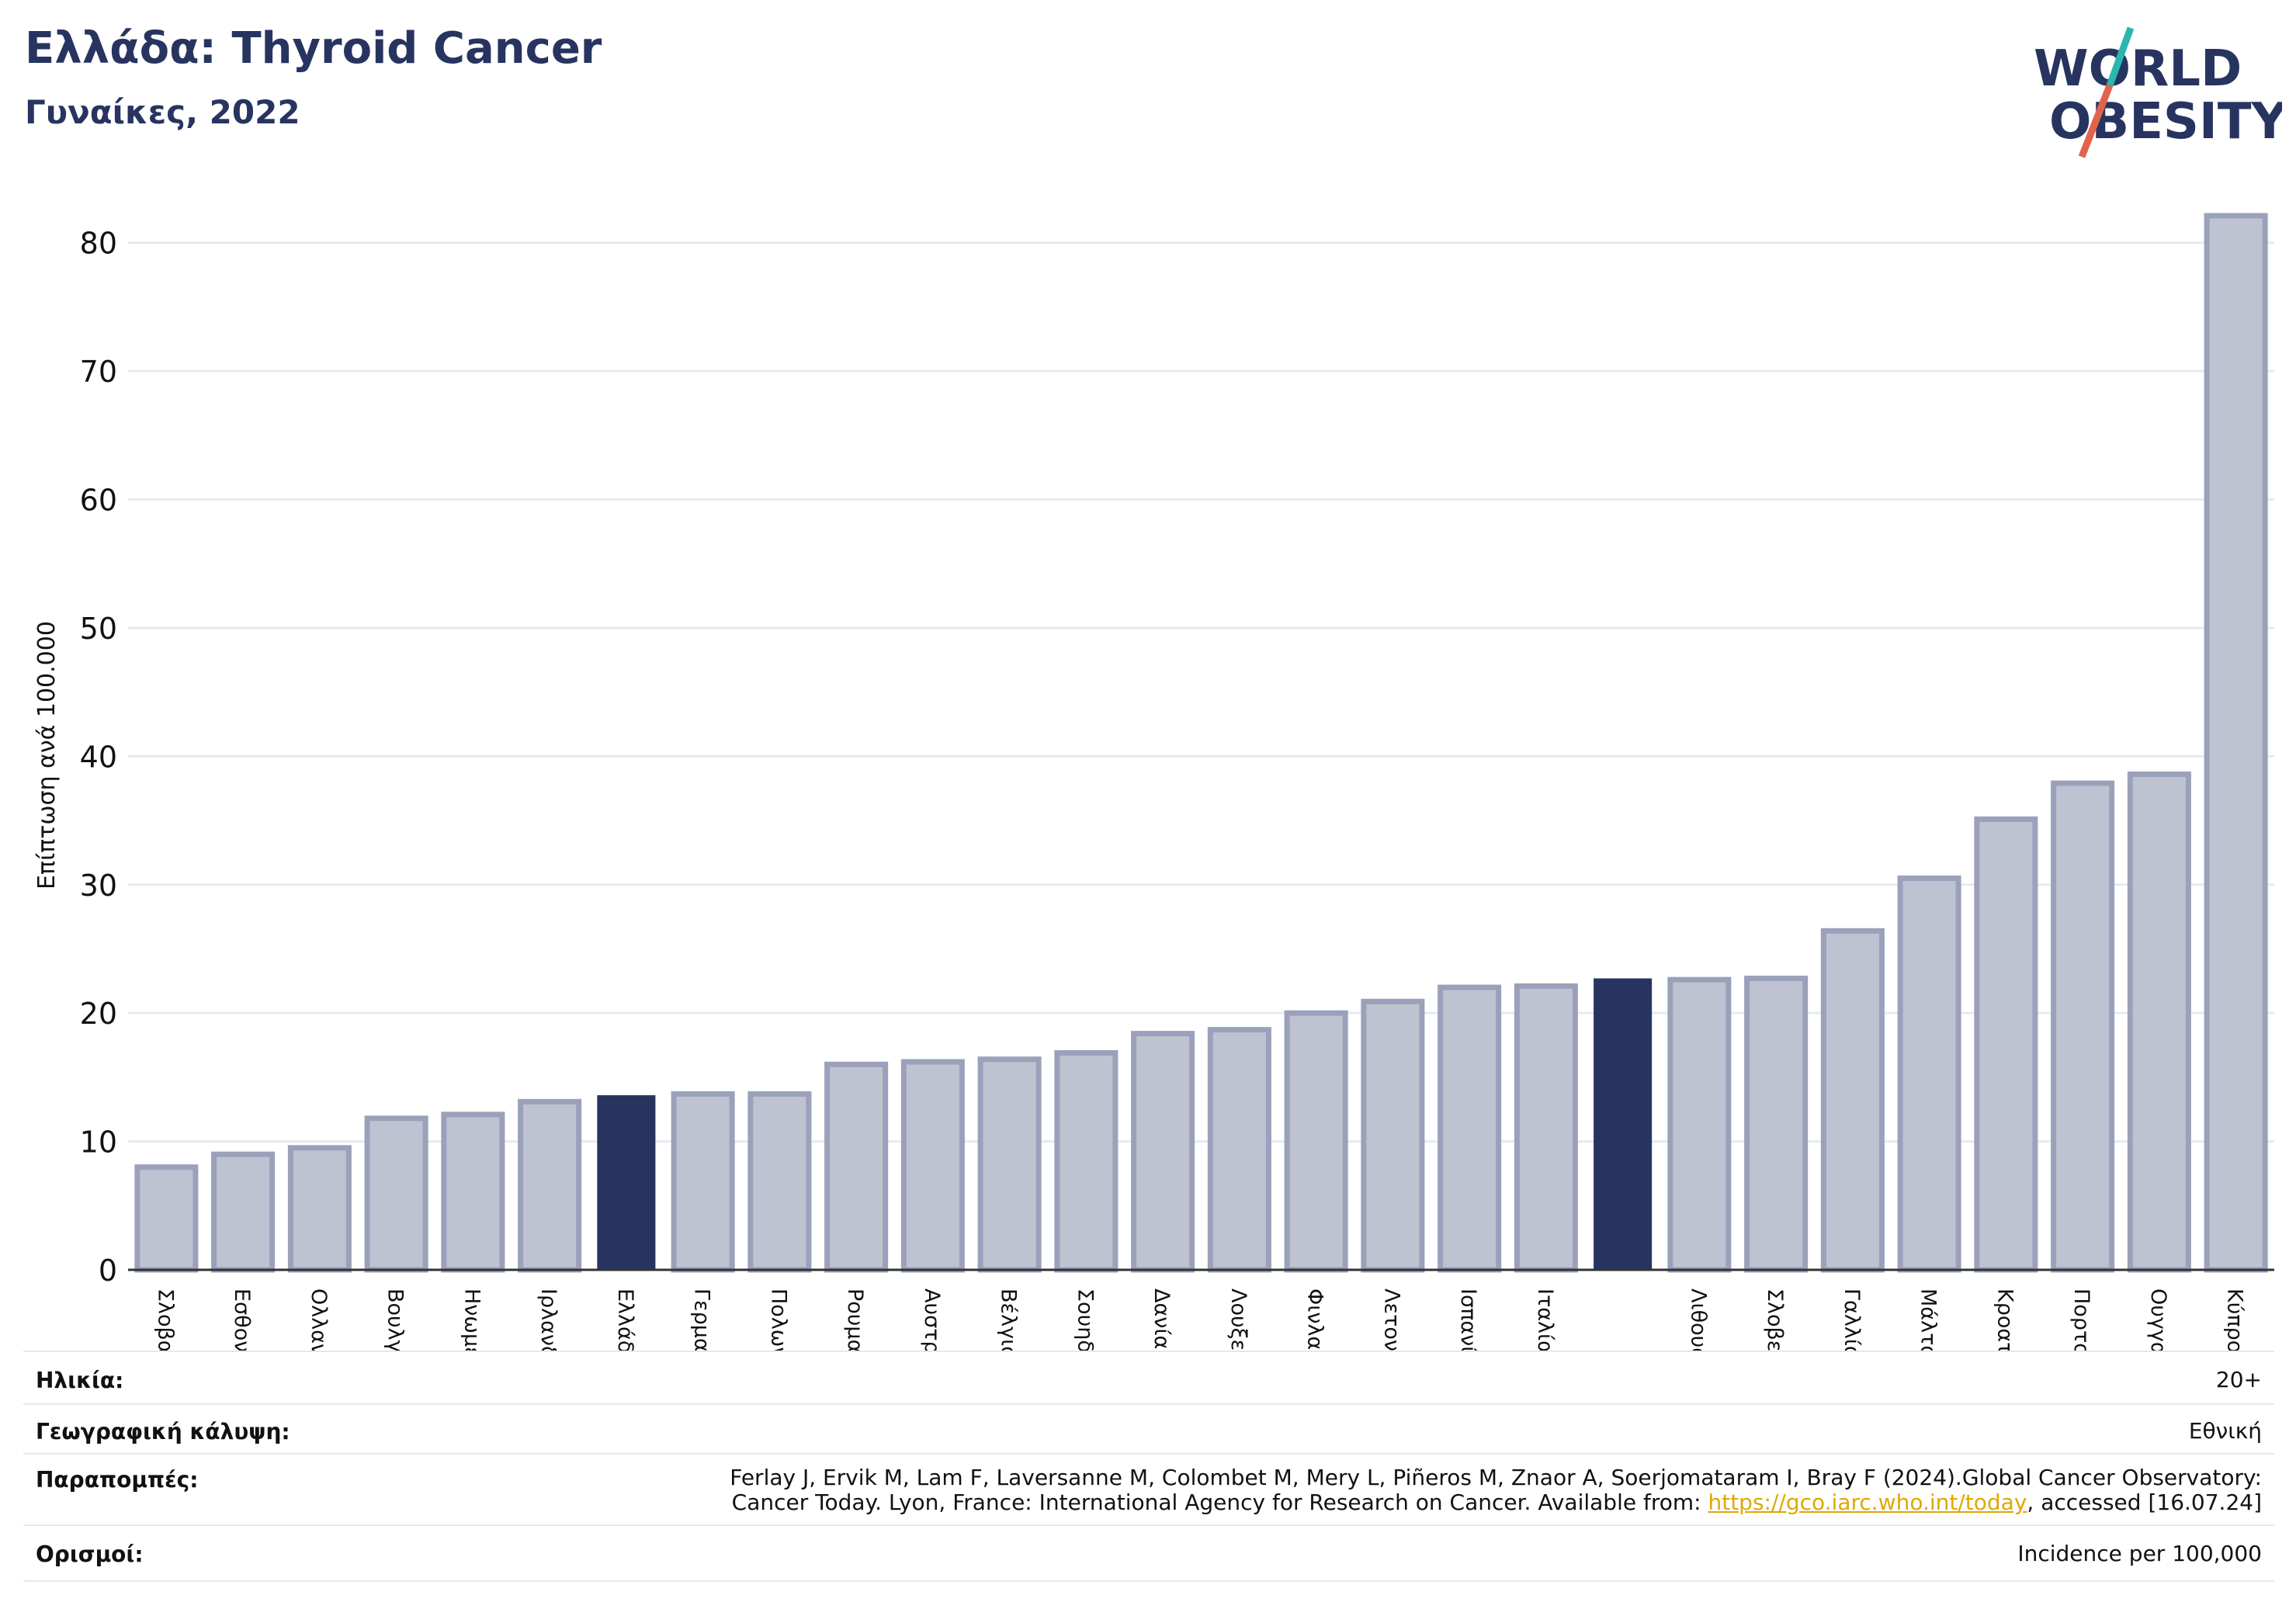 The height and width of the screenshot is (1623, 2296). I want to click on references-label: Παραπομπές:, so click(117, 1480).